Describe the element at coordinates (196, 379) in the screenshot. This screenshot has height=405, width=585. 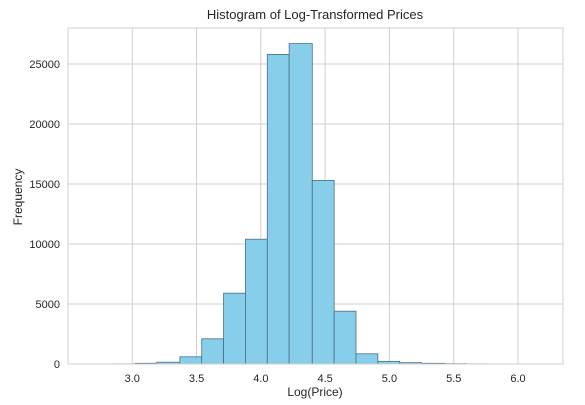
I see `x-tick-label: 3.5` at that location.